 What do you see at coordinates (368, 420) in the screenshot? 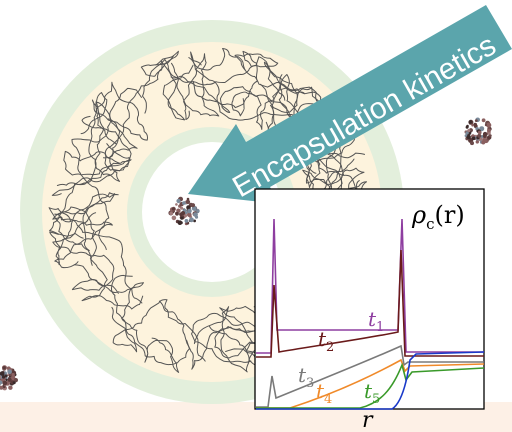
I see `xlabel: r` at bounding box center [368, 420].